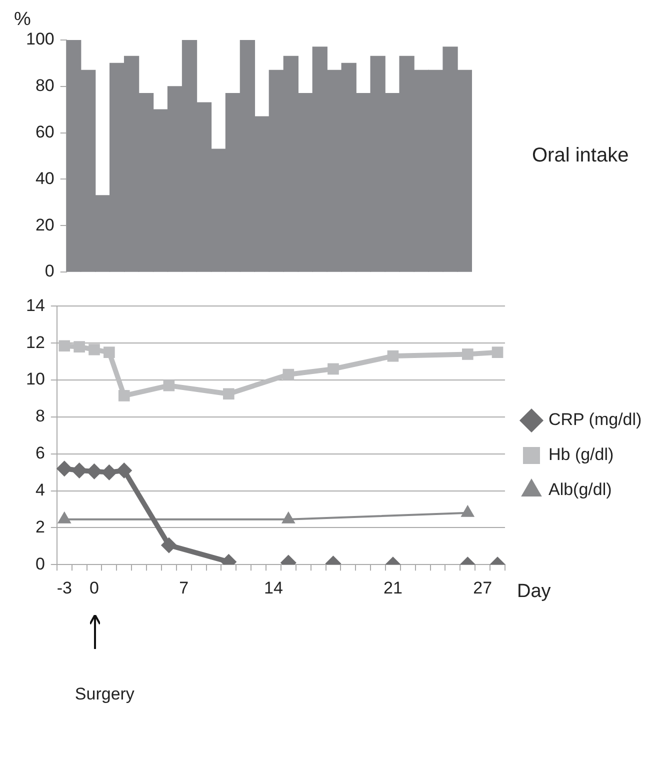  What do you see at coordinates (40, 490) in the screenshot?
I see `y-tick-label: 4` at bounding box center [40, 490].